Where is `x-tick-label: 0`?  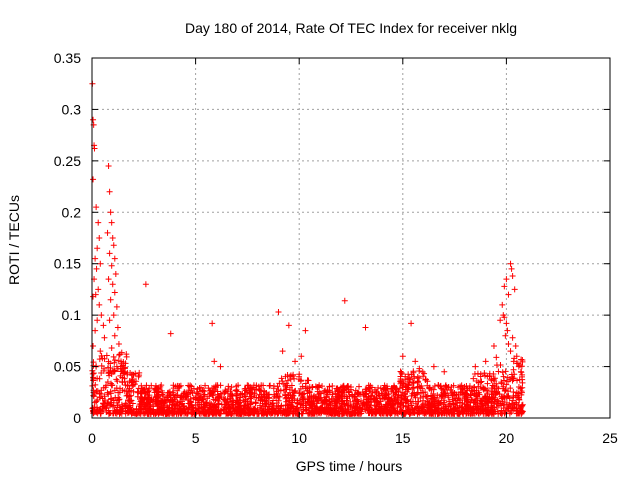 x-tick-label: 0 is located at coordinates (92, 438).